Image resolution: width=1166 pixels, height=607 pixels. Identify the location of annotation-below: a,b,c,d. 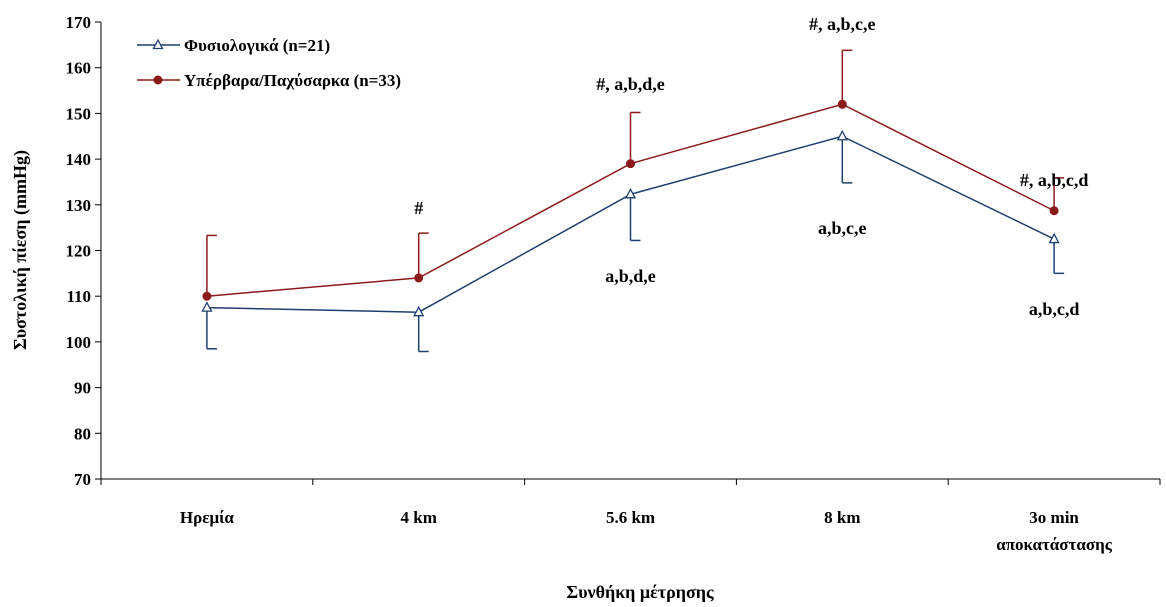
(1054, 309).